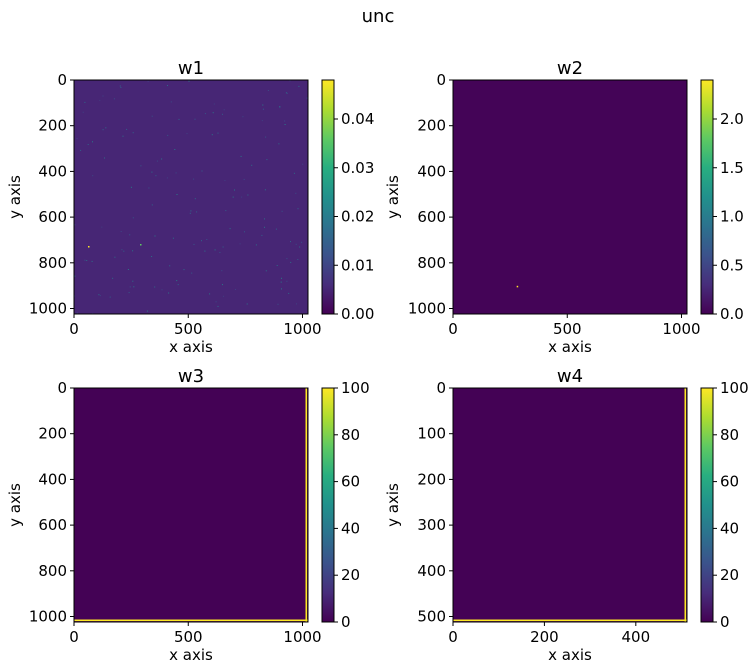 The width and height of the screenshot is (756, 669). Describe the element at coordinates (431, 525) in the screenshot. I see `y-tick-label: 300` at that location.